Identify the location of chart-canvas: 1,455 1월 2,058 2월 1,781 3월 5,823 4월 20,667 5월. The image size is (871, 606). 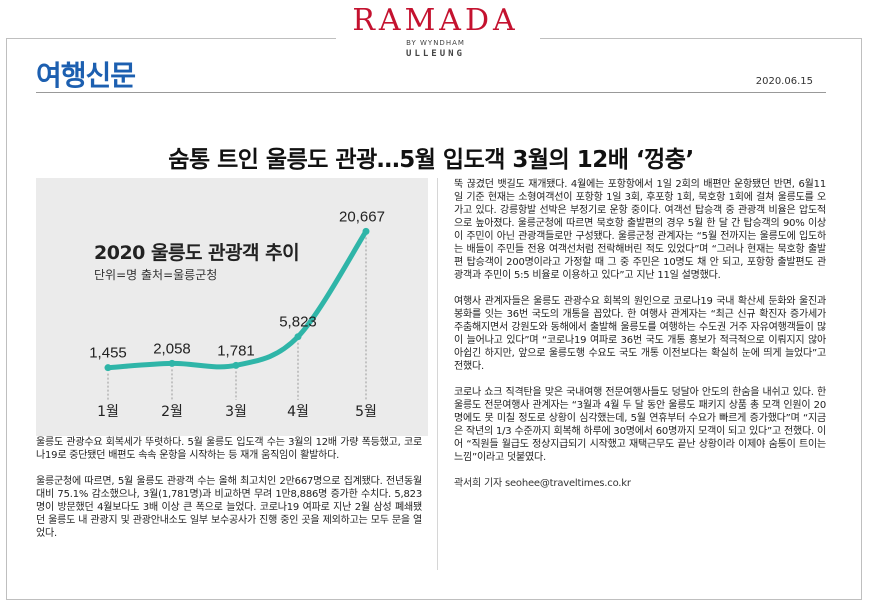
(237, 314).